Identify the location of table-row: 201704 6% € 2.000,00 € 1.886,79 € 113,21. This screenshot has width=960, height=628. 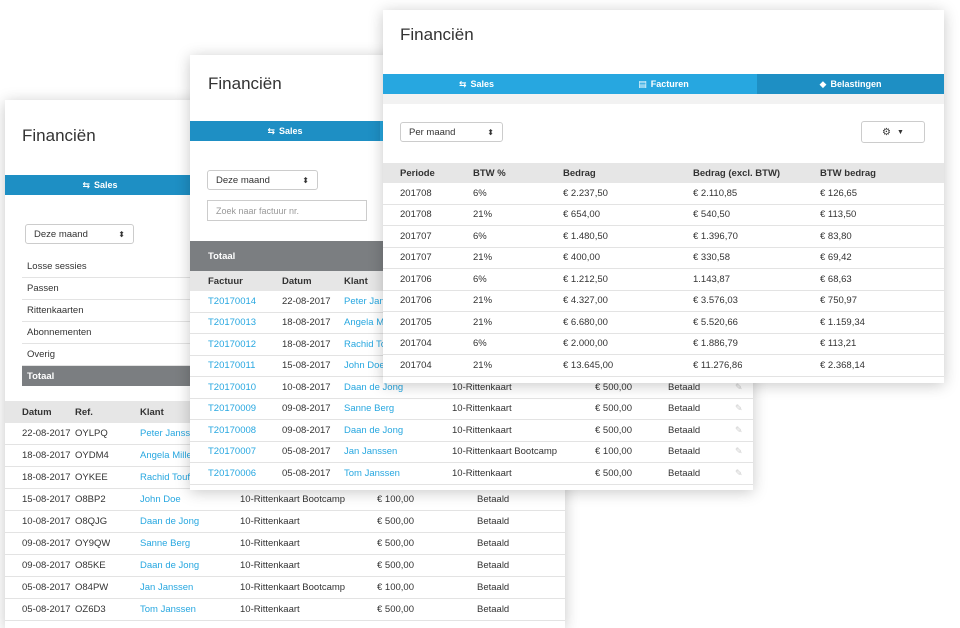
(663, 344).